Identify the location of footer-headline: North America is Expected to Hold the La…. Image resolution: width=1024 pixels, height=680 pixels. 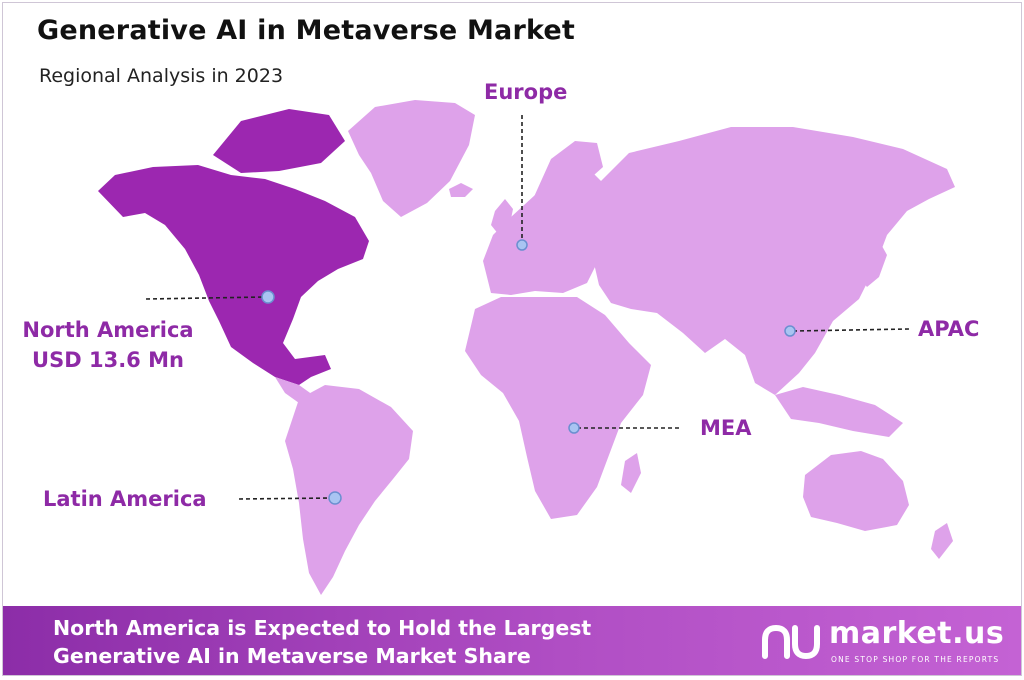
(322, 642).